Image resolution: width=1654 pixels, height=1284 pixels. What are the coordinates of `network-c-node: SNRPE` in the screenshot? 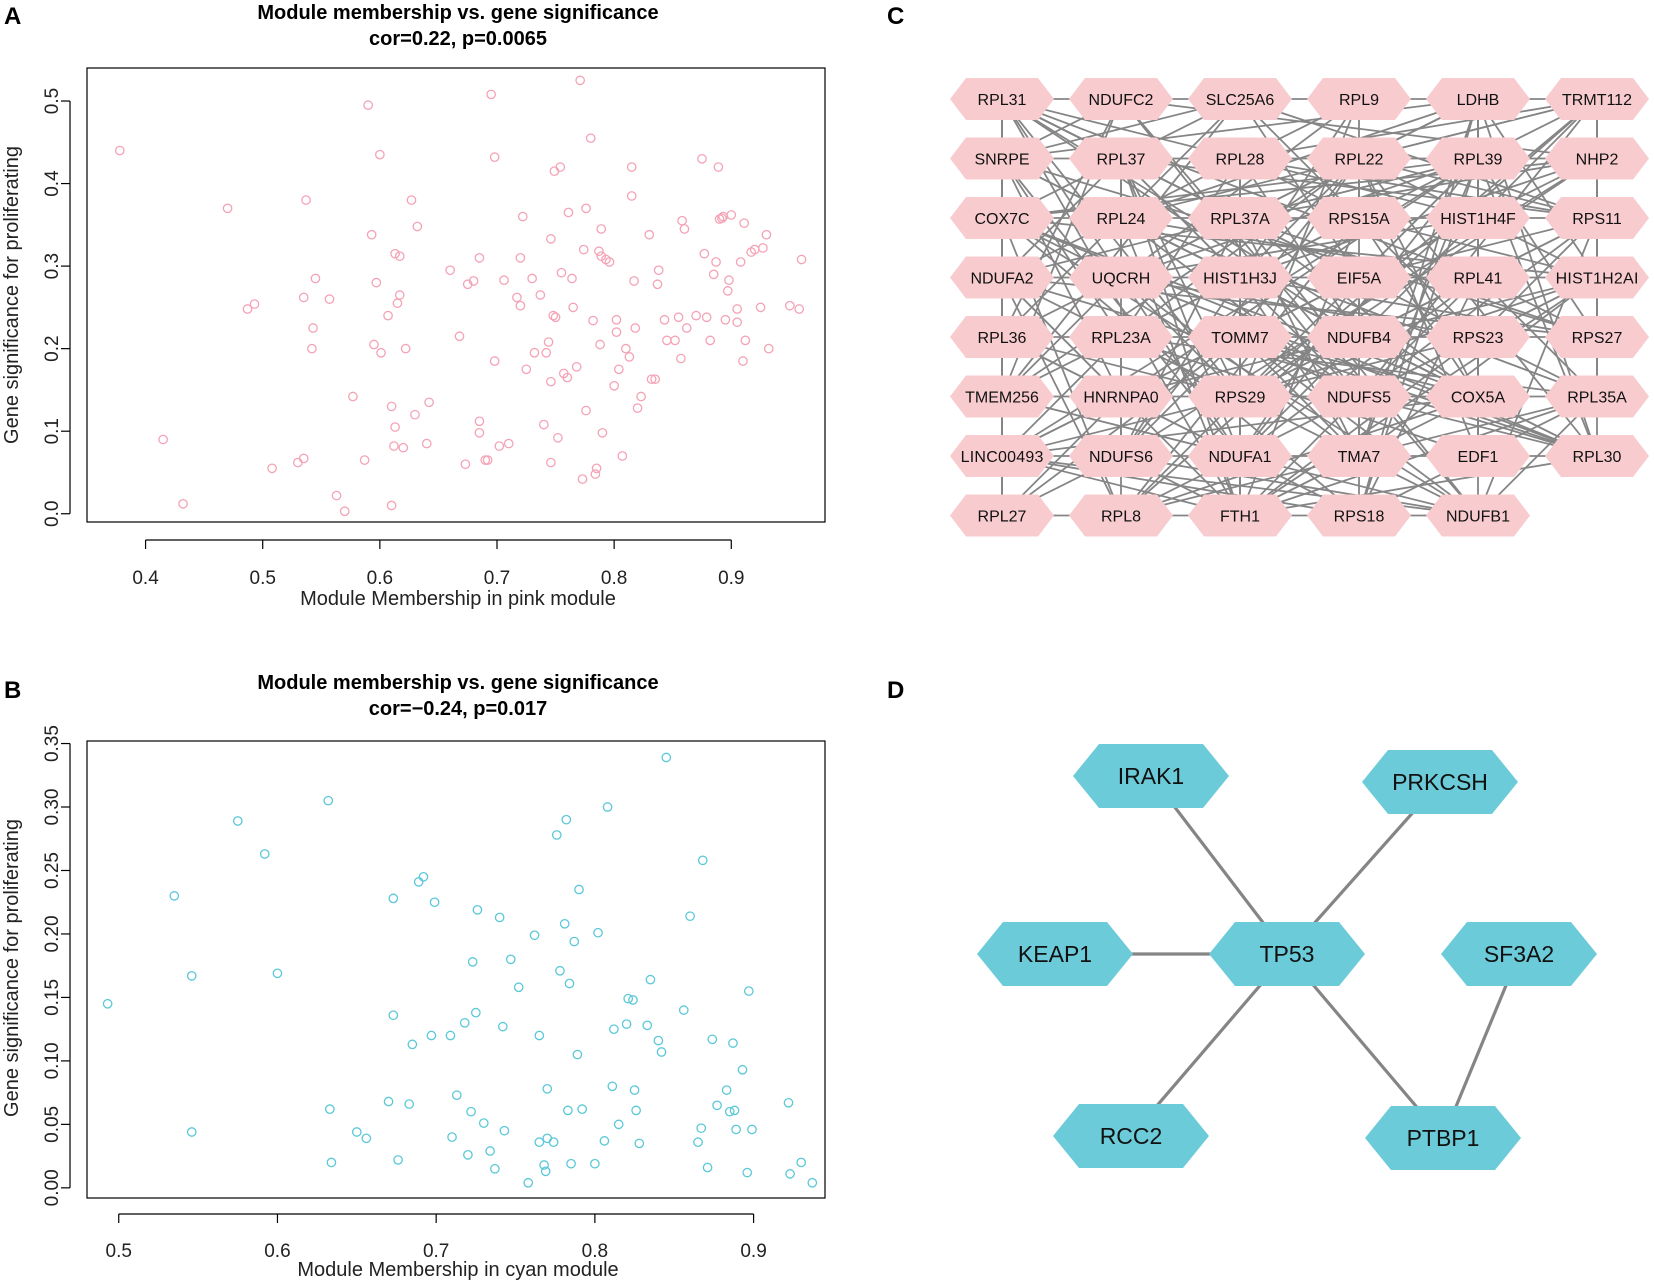 It's located at (1002, 158).